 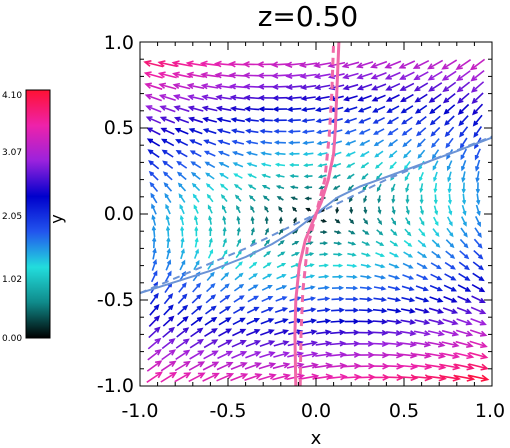 What do you see at coordinates (12, 153) in the screenshot?
I see `colorbar-tick-3: 3.07` at bounding box center [12, 153].